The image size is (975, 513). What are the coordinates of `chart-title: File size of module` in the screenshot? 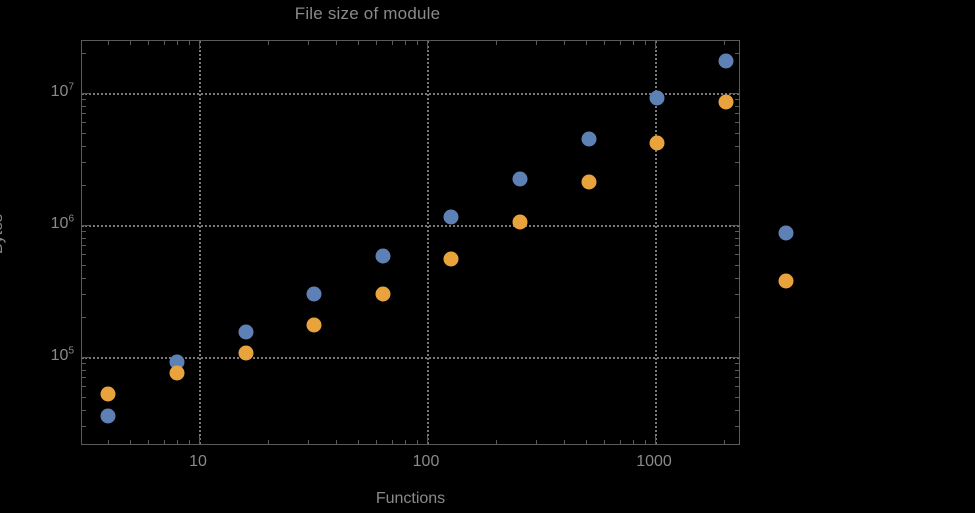 It's located at (367, 13).